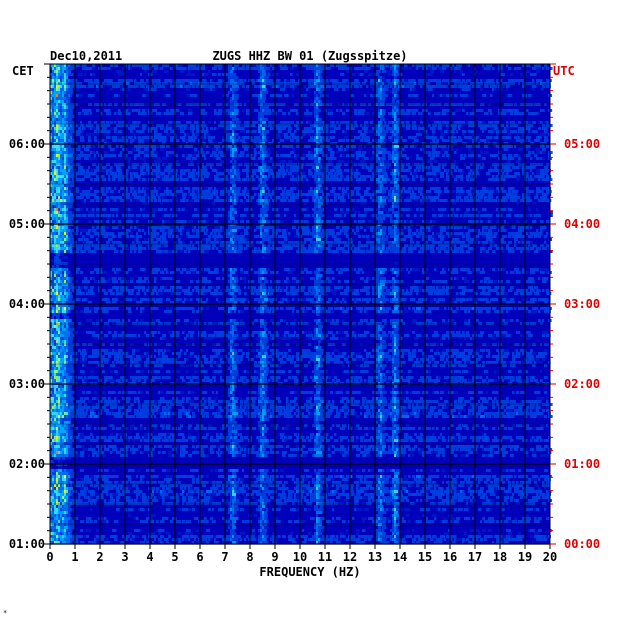 This screenshot has height=628, width=630. I want to click on corner-mark: *, so click(5, 613).